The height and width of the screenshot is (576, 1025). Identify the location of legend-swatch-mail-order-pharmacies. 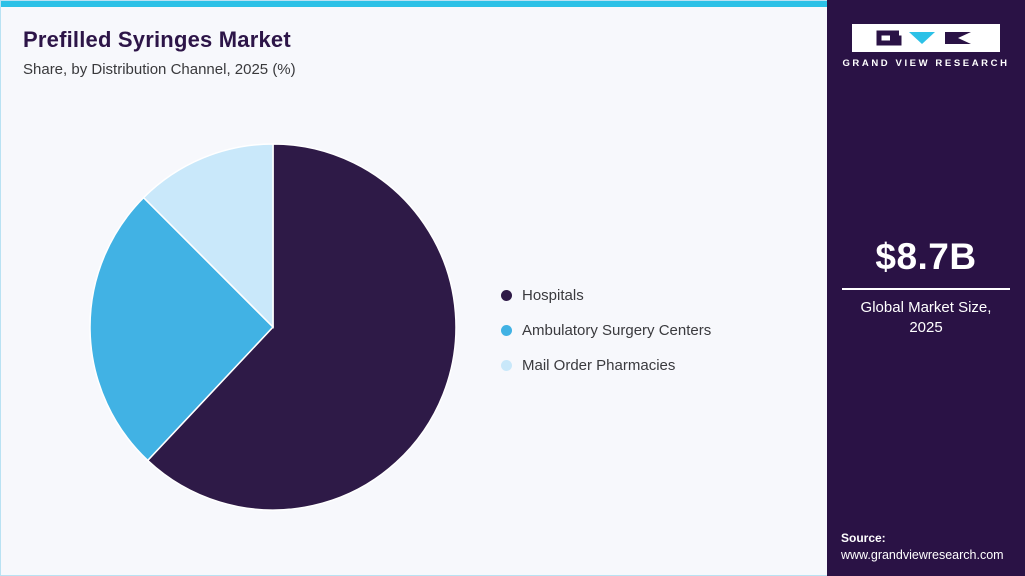
(506, 365).